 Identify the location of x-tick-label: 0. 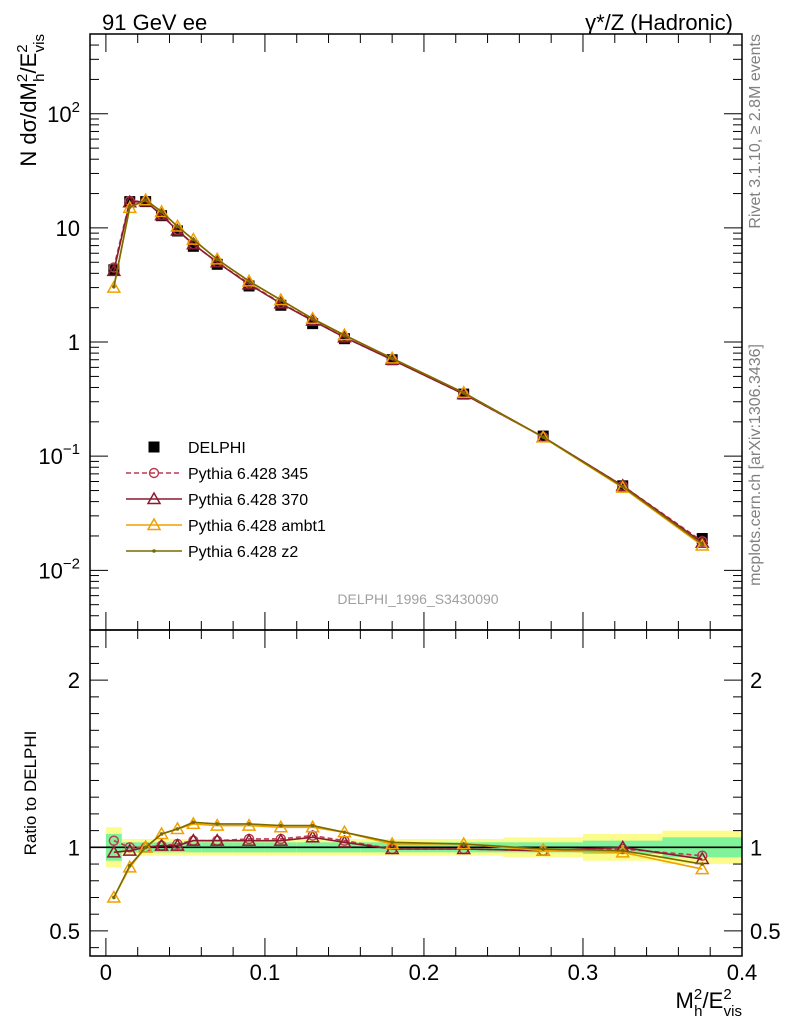
(106, 972).